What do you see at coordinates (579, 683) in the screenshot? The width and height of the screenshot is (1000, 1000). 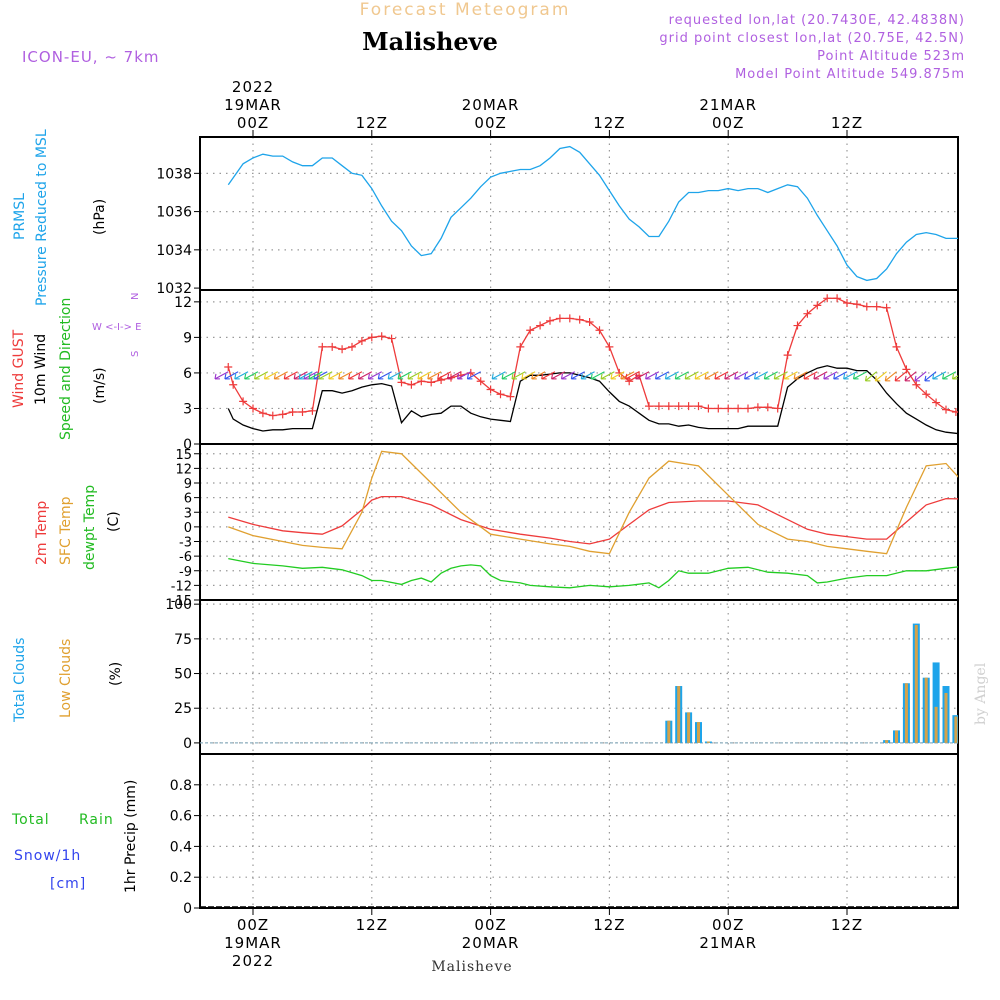 I see `plot-area-clouds` at bounding box center [579, 683].